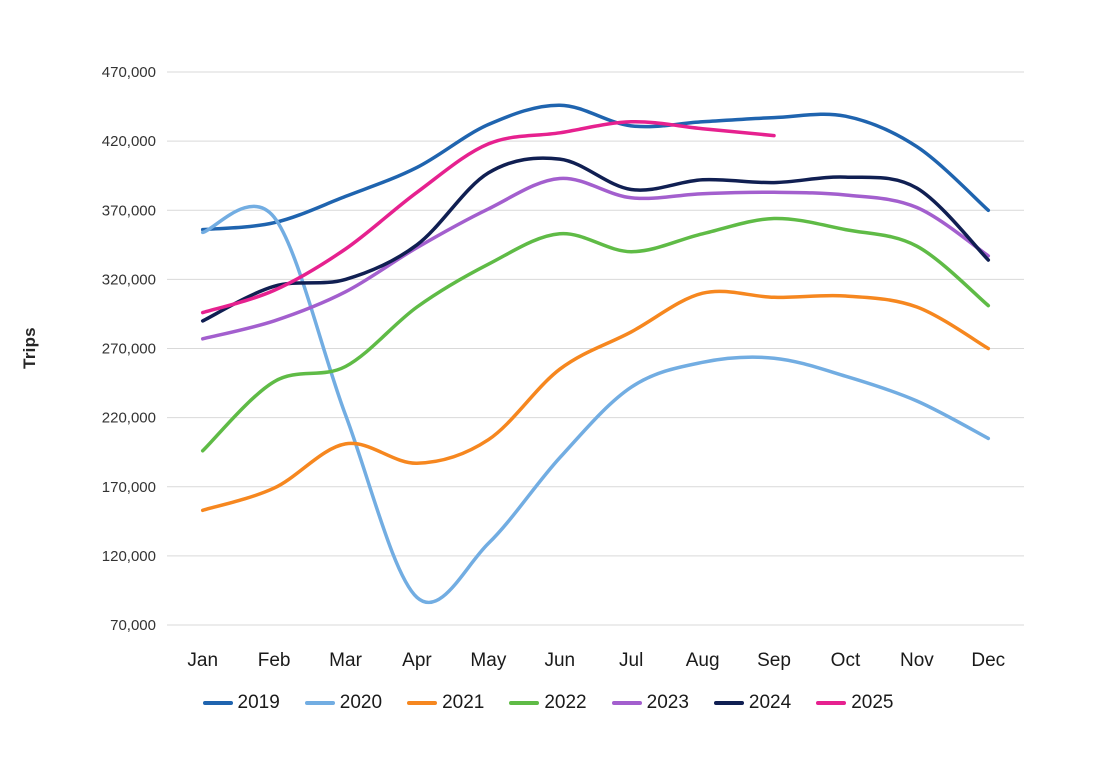 The height and width of the screenshot is (767, 1096). Describe the element at coordinates (631, 660) in the screenshot. I see `x-tick-label: Jul` at that location.